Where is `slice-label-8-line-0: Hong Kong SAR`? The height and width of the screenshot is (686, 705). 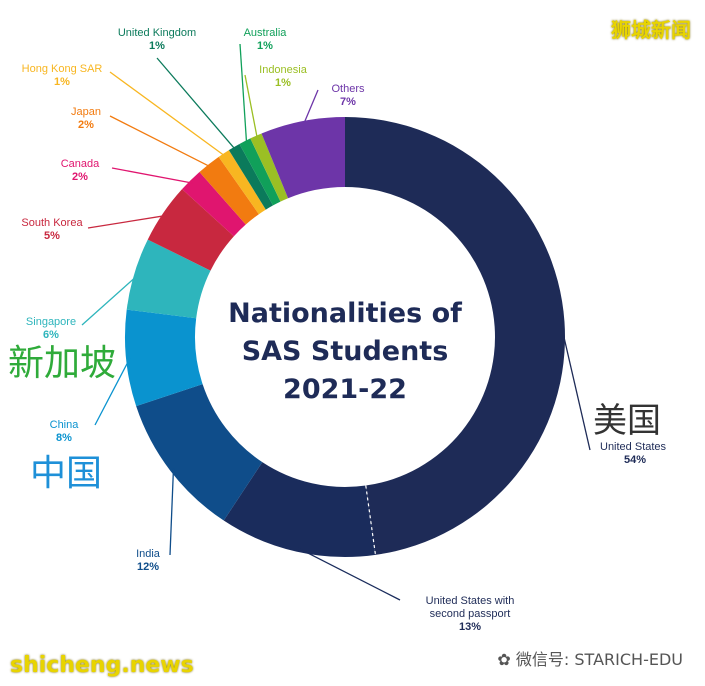 slice-label-8-line-0: Hong Kong SAR is located at coordinates (62, 69).